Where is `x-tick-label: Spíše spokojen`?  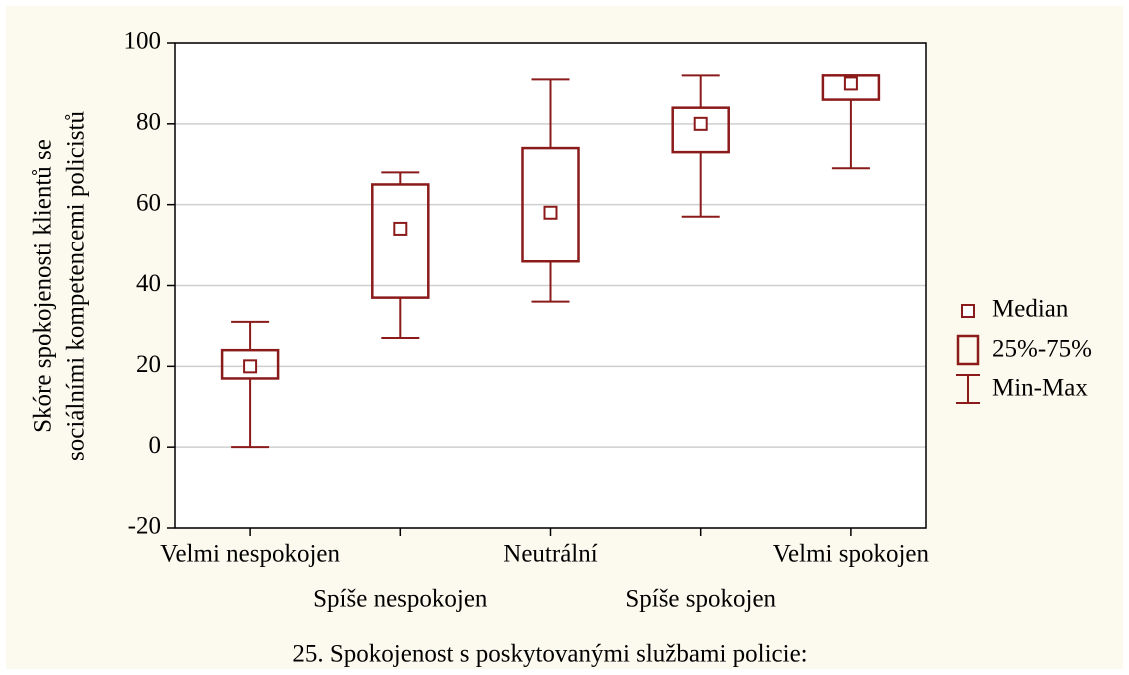 x-tick-label: Spíše spokojen is located at coordinates (700, 599).